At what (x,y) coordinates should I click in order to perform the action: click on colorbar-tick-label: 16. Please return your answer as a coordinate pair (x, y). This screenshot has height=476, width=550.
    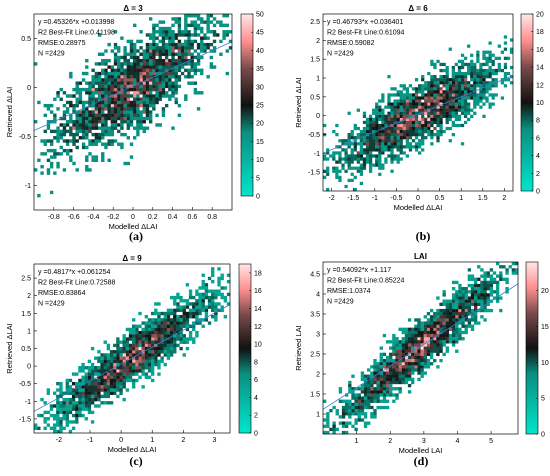
    Looking at the image, I should click on (540, 50).